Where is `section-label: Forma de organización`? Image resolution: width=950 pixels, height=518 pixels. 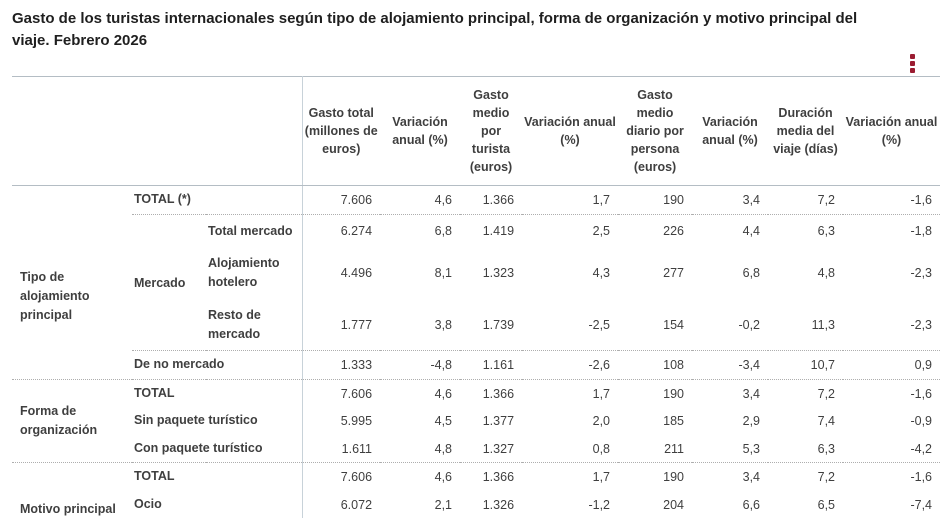 section-label: Forma de organización is located at coordinates (72, 421).